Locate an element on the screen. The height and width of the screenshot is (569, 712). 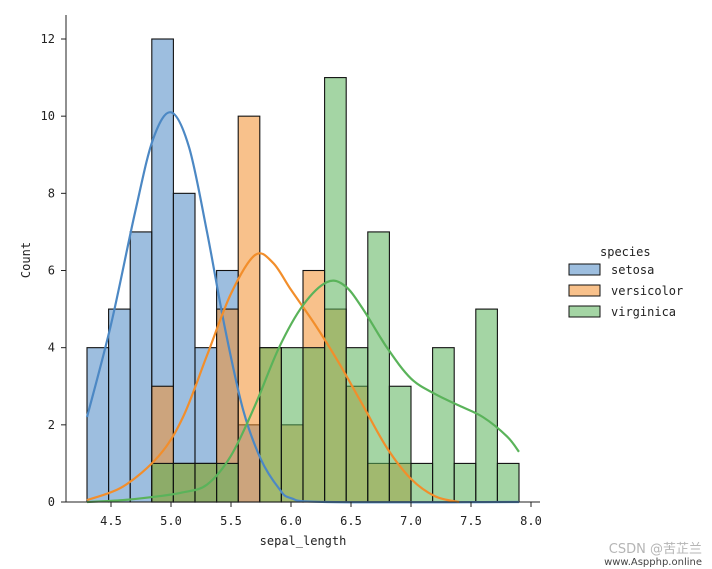
watermark-csdn: CSDN @苦芷兰 is located at coordinates (655, 549).